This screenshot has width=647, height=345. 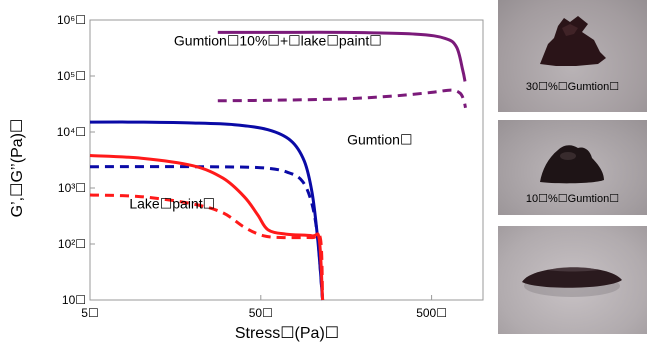 What do you see at coordinates (342, 98) in the screenshot?
I see `series-line-gumtion10_lake-loss` at bounding box center [342, 98].